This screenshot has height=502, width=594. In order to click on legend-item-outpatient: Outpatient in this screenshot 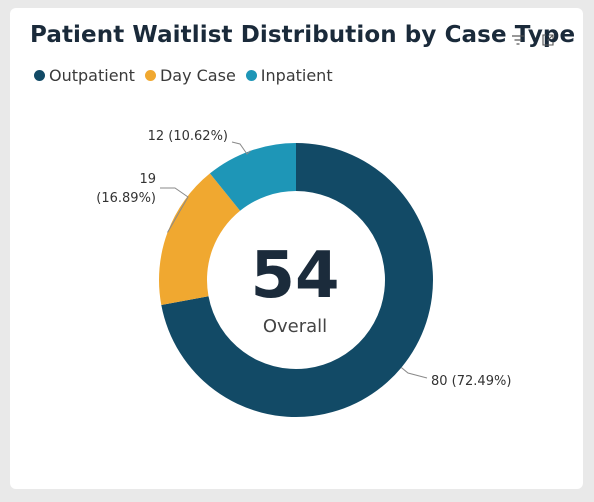, I will do `click(84, 75)`.